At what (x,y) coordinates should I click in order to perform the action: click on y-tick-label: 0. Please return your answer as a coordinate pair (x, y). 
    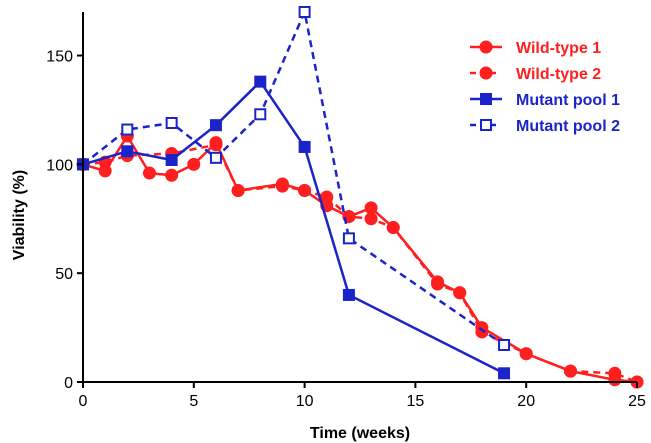
    Looking at the image, I should click on (68, 383).